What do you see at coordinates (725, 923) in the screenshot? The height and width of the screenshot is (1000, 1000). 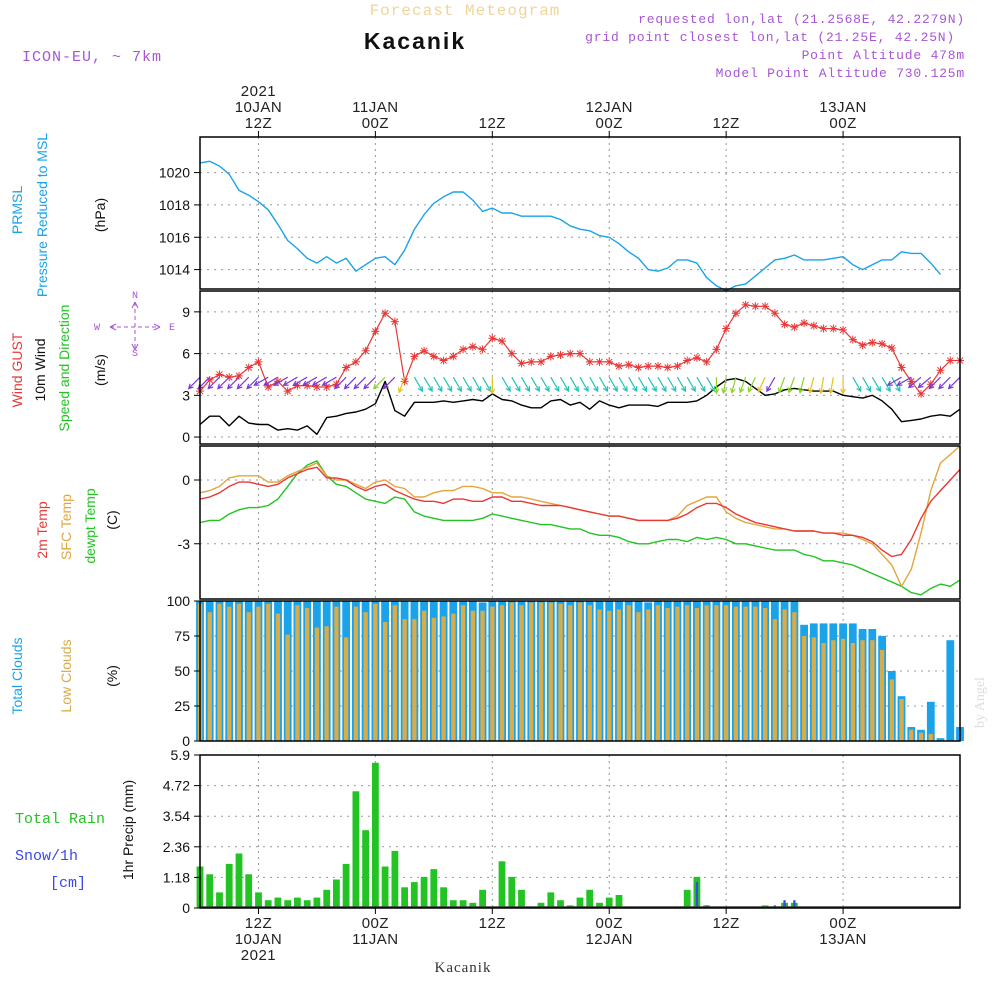 I see `bottom-time-label: 12Z` at bounding box center [725, 923].